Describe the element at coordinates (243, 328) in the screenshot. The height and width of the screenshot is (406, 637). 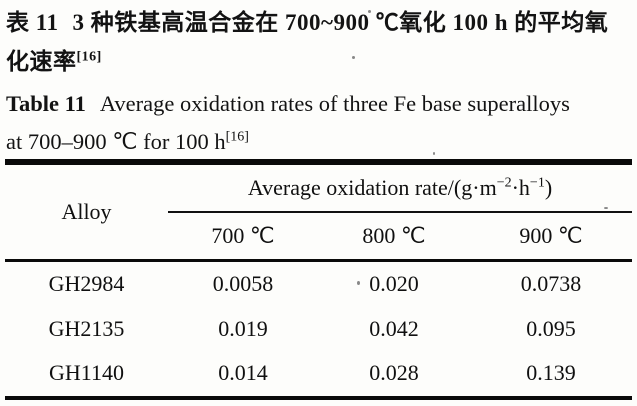
I see `rate-700c: 0.019` at that location.